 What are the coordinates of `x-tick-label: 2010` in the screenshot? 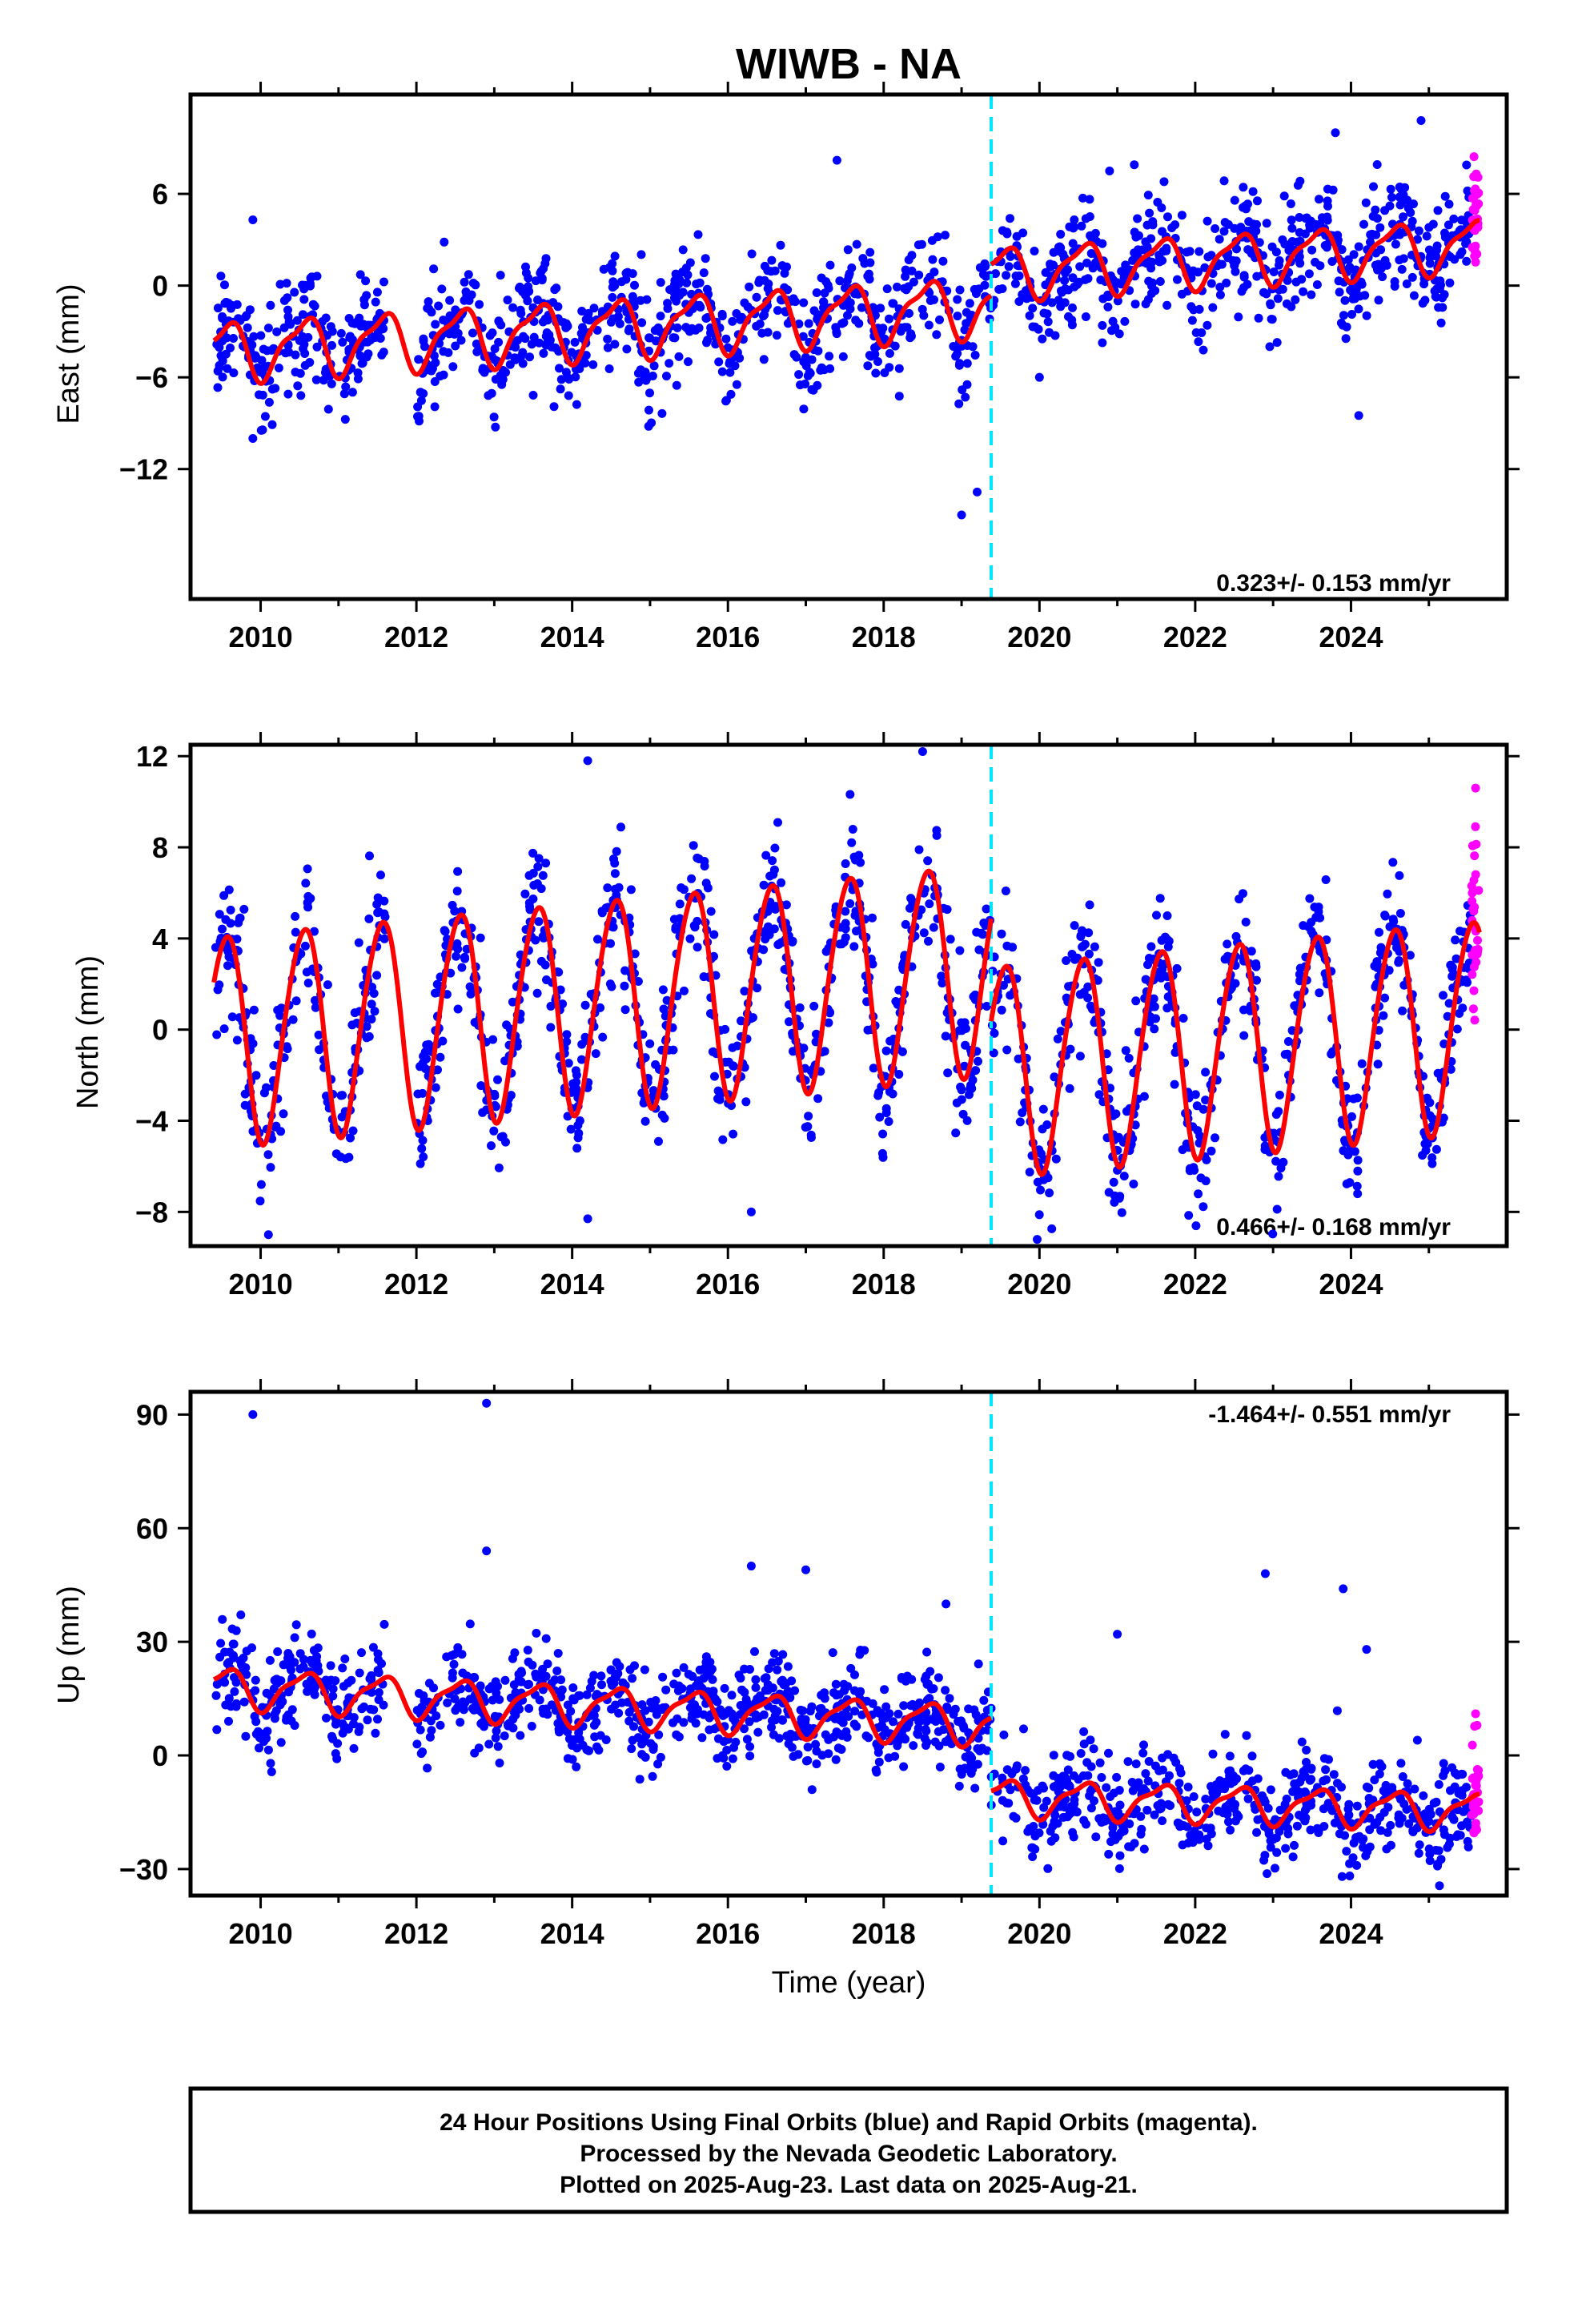 It's located at (261, 1284).